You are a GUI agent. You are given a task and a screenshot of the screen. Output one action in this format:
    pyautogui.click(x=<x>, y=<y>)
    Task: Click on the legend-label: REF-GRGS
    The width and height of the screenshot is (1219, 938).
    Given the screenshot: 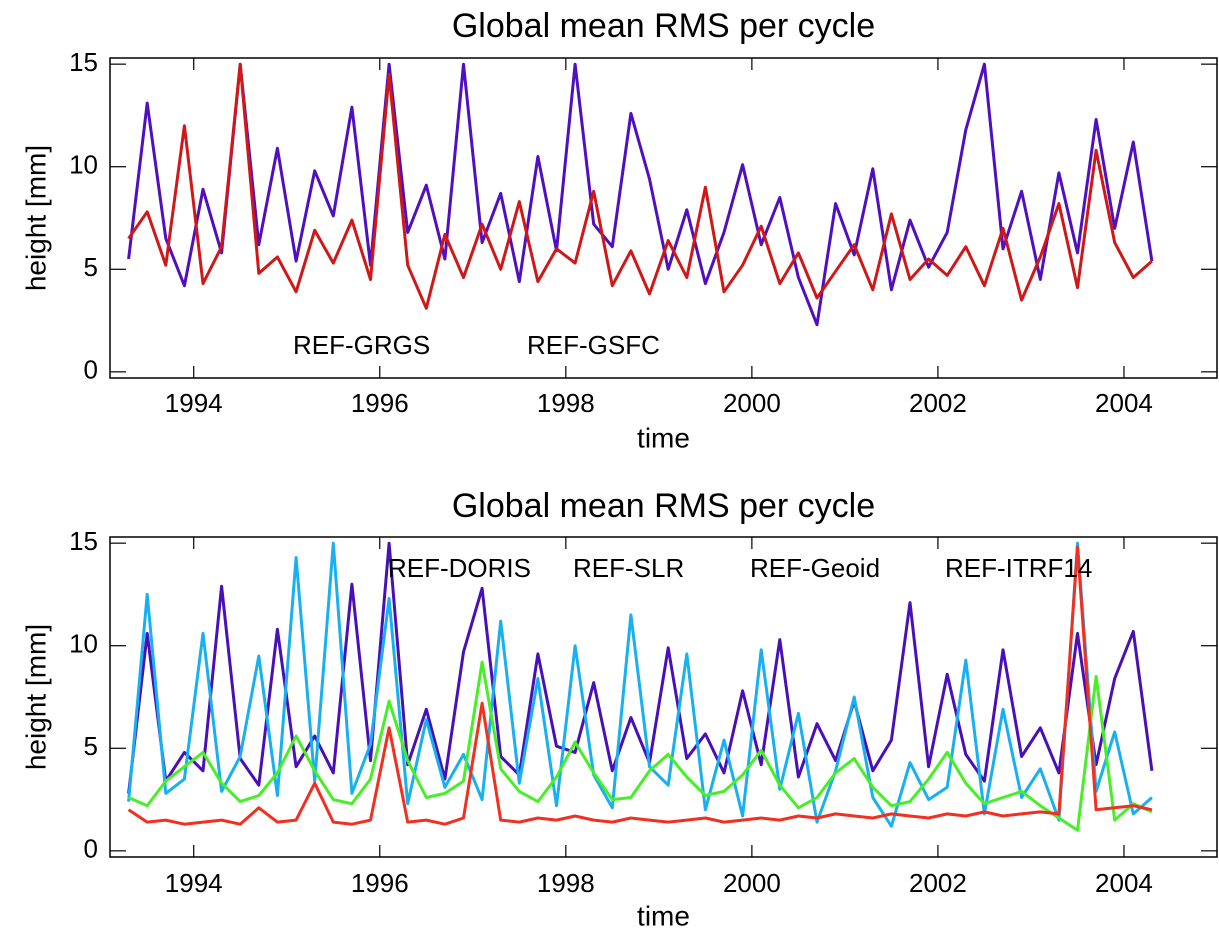 What is the action you would take?
    pyautogui.click(x=361, y=345)
    